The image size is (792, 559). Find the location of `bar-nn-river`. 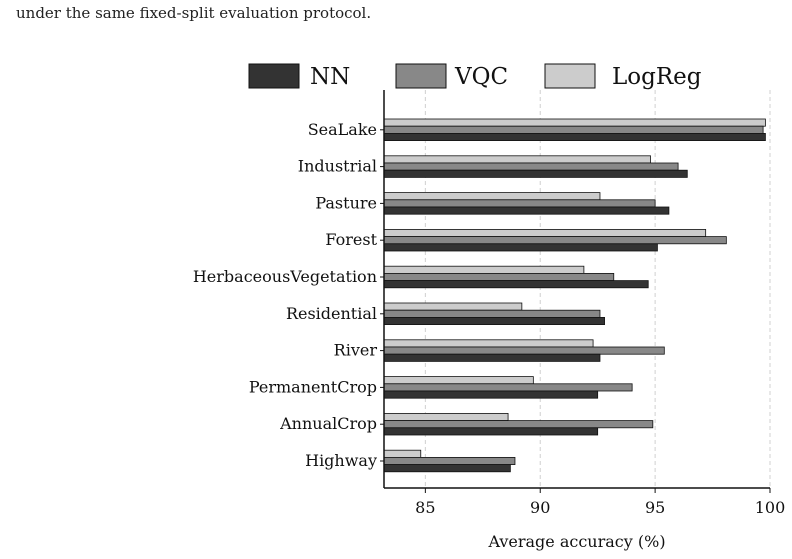

bar-nn-river is located at coordinates (492, 357).